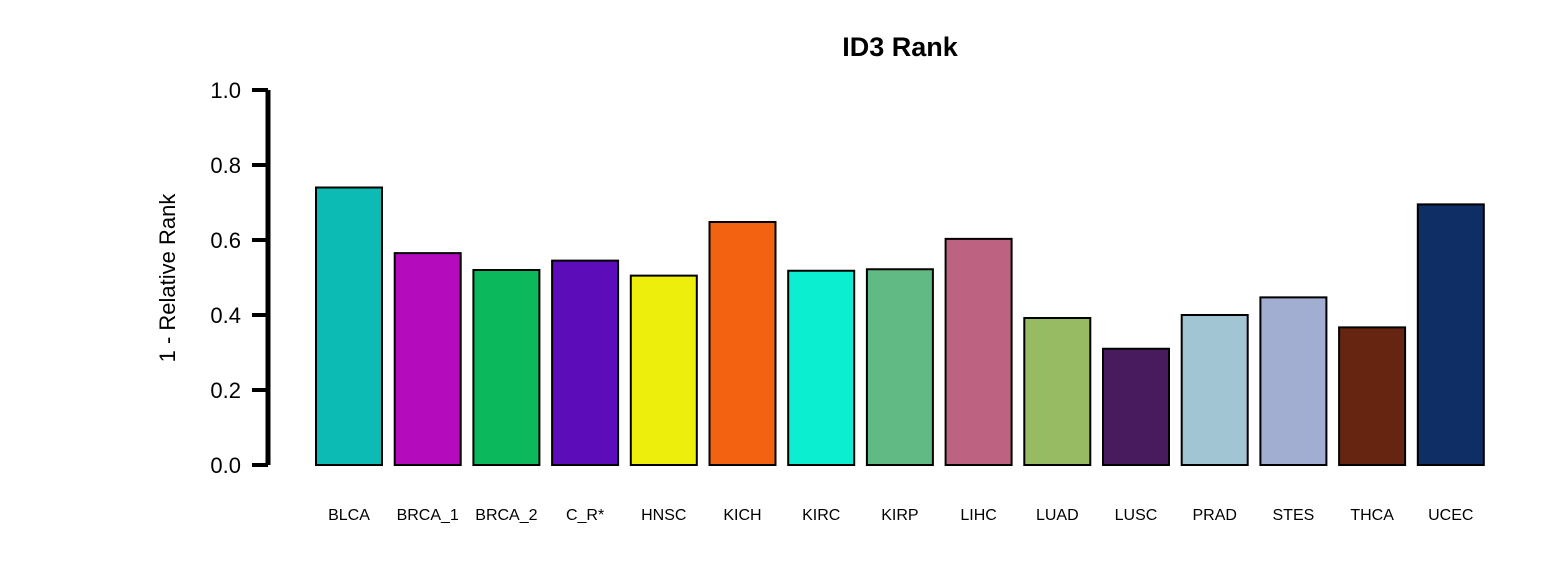  I want to click on x-tick-label: KICH, so click(742, 515).